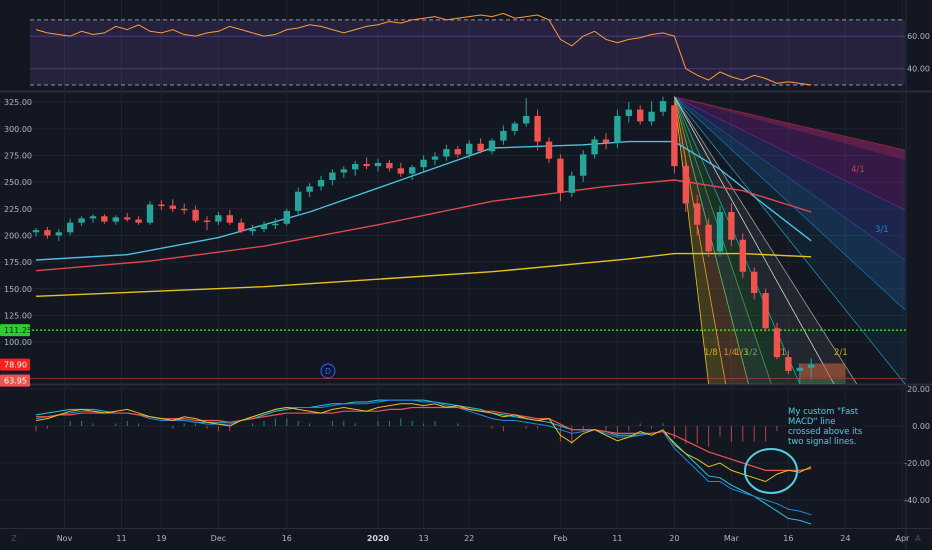 The width and height of the screenshot is (932, 550). Describe the element at coordinates (918, 36) in the screenshot. I see `rsi-tick-label: 60.00` at that location.